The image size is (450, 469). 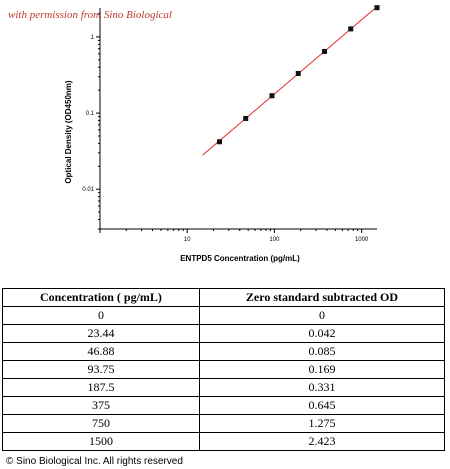 What do you see at coordinates (322, 423) in the screenshot?
I see `od-cell: 1.275` at bounding box center [322, 423].